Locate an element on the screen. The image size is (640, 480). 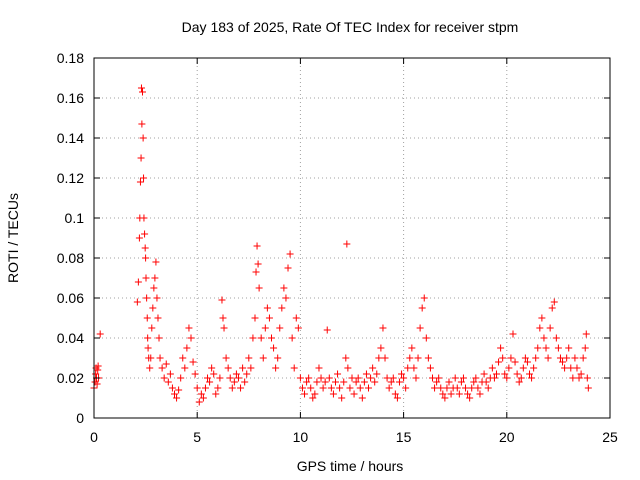
y-tick-label: 0.02 is located at coordinates (70, 378).